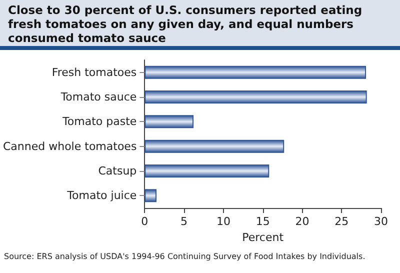 The height and width of the screenshot is (273, 400). I want to click on y-tick-label: Catsup, so click(117, 171).